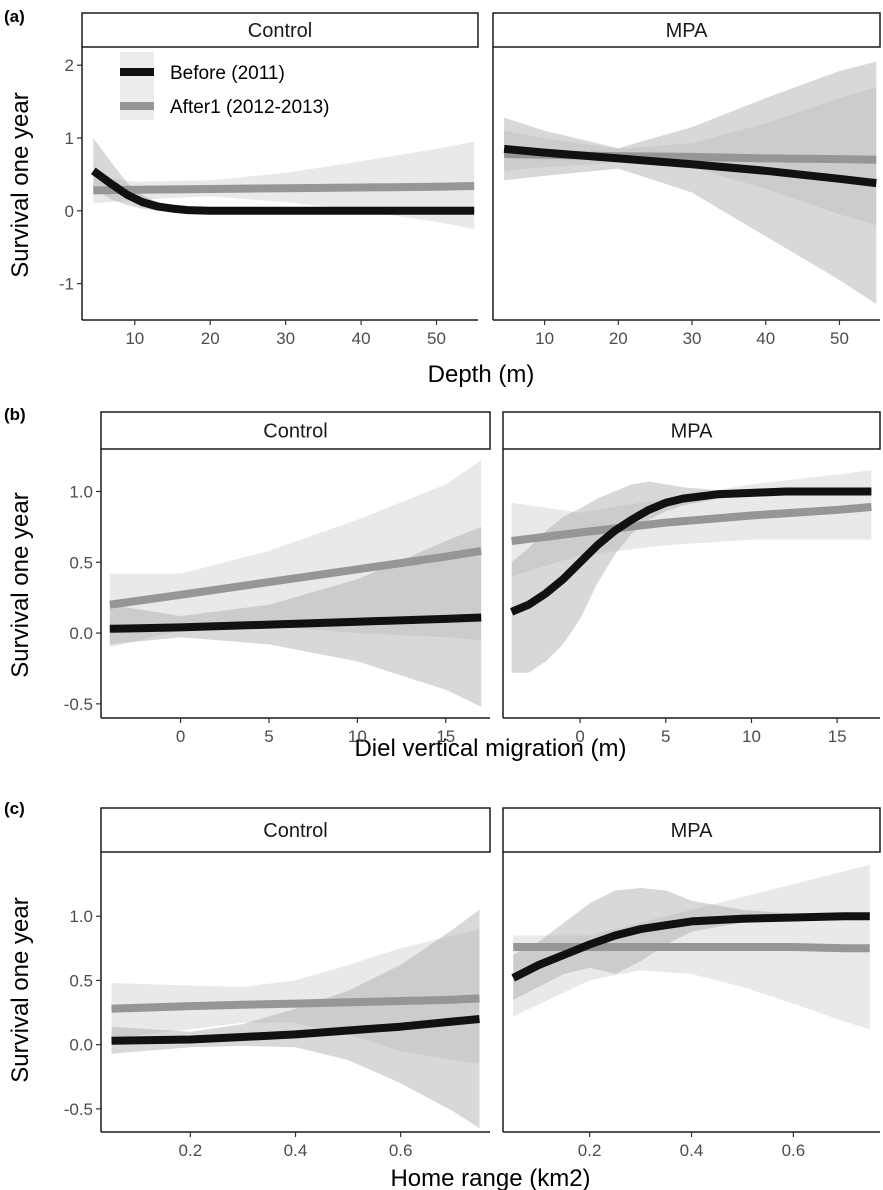 The image size is (883, 1190). What do you see at coordinates (225, 86) in the screenshot?
I see `legend: Before (2011) After1 (2012-2013)` at bounding box center [225, 86].